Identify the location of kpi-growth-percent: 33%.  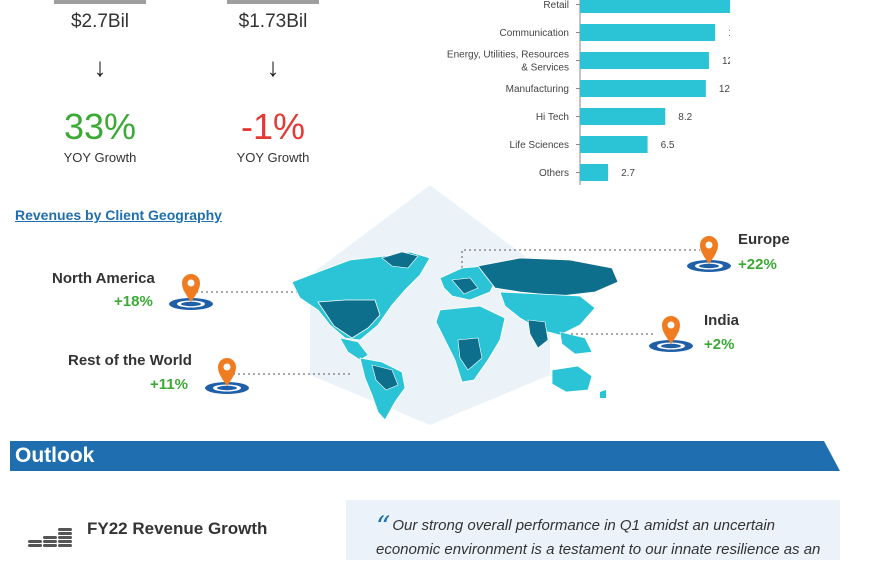
(100, 126).